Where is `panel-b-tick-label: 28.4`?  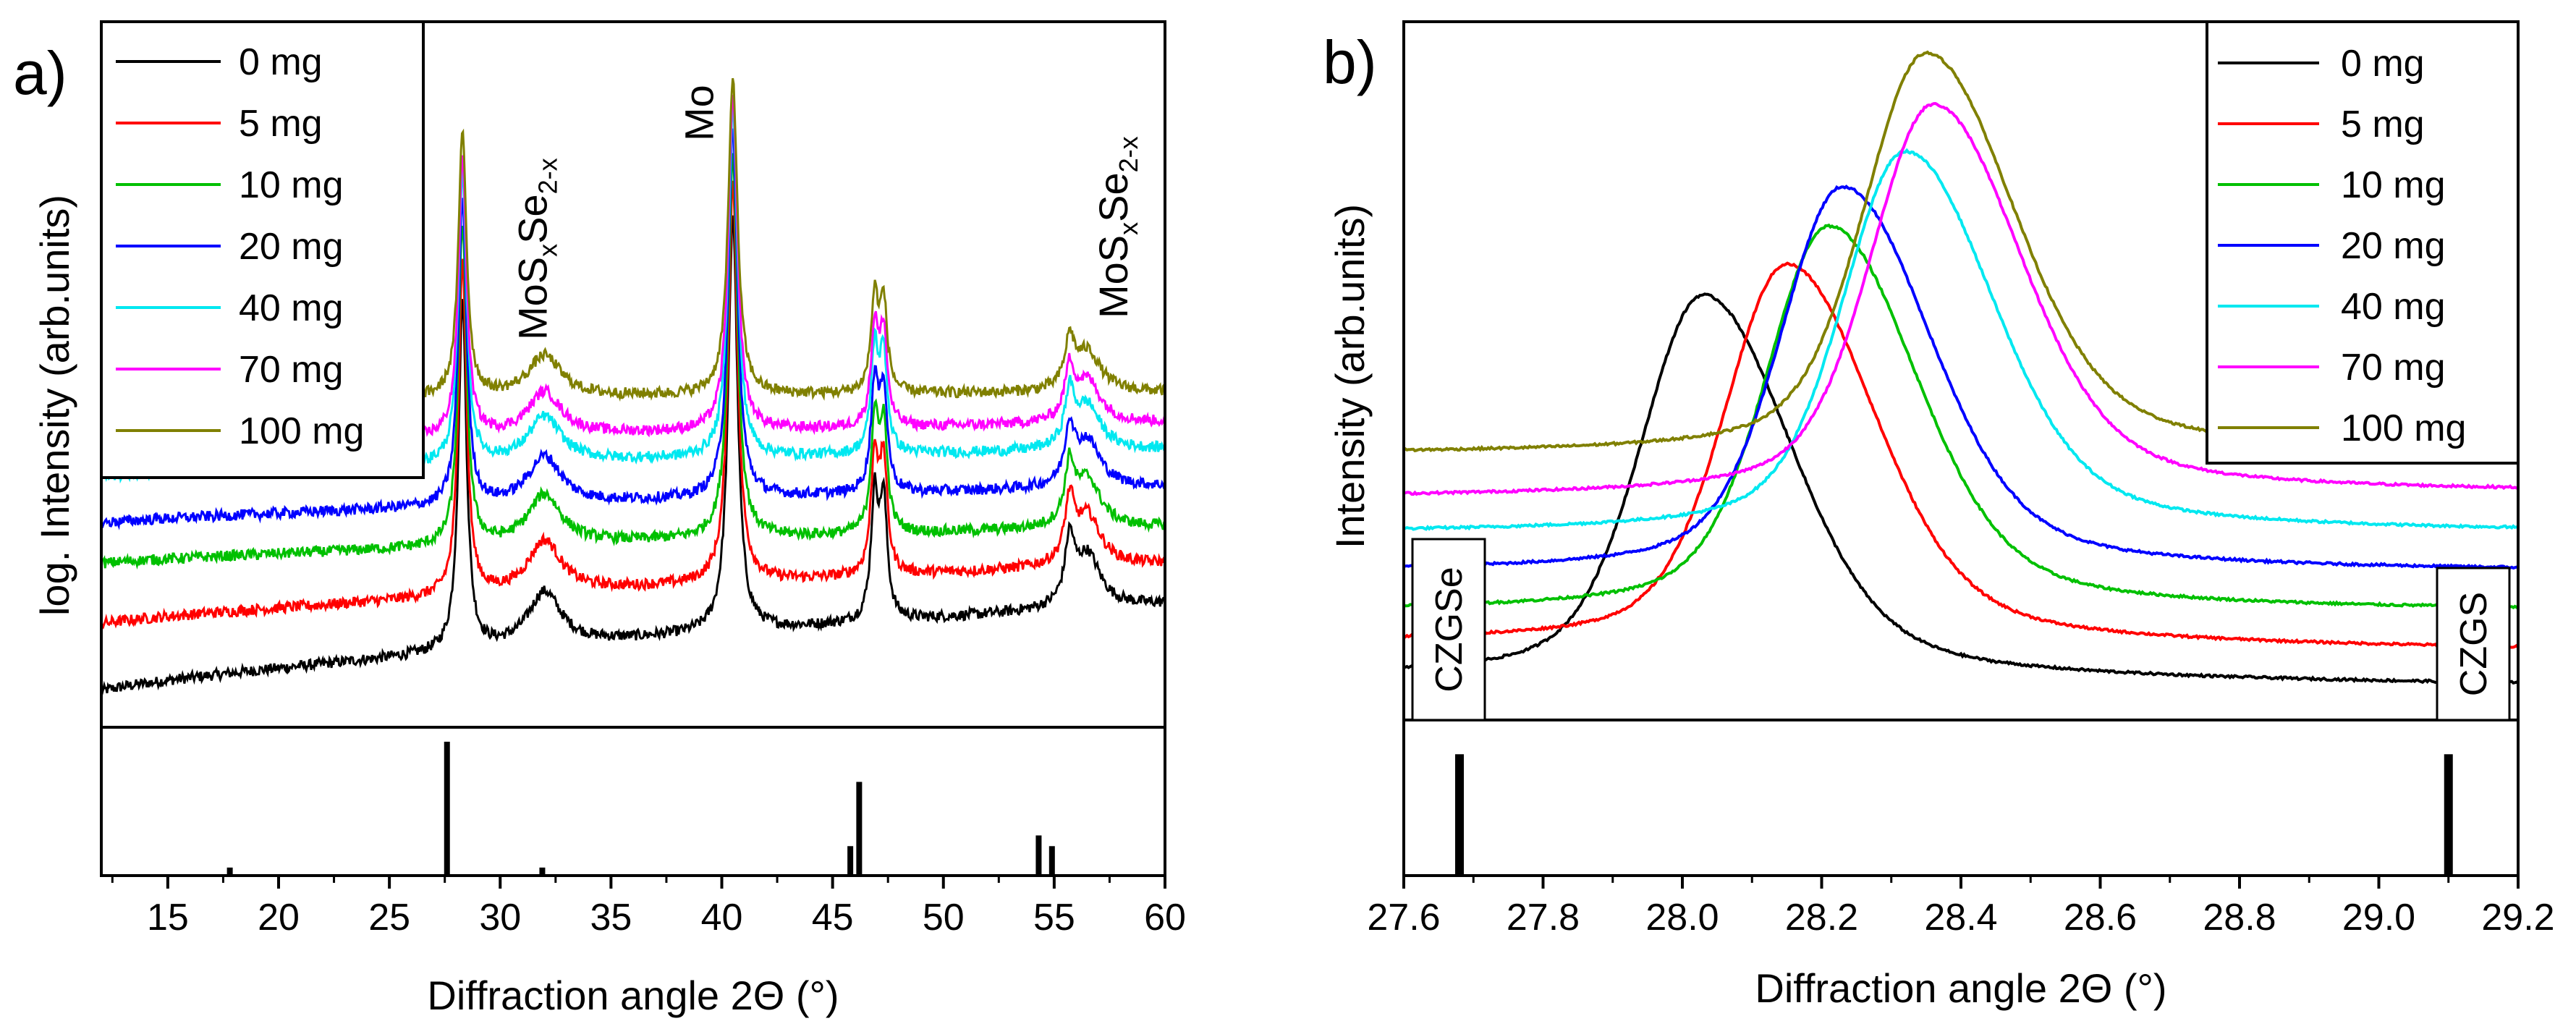 panel-b-tick-label: 28.4 is located at coordinates (1960, 918).